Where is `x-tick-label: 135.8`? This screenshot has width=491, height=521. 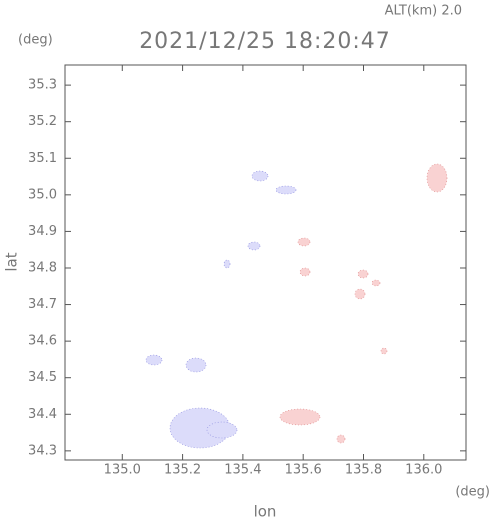 x-tick-label: 135.8 is located at coordinates (363, 470).